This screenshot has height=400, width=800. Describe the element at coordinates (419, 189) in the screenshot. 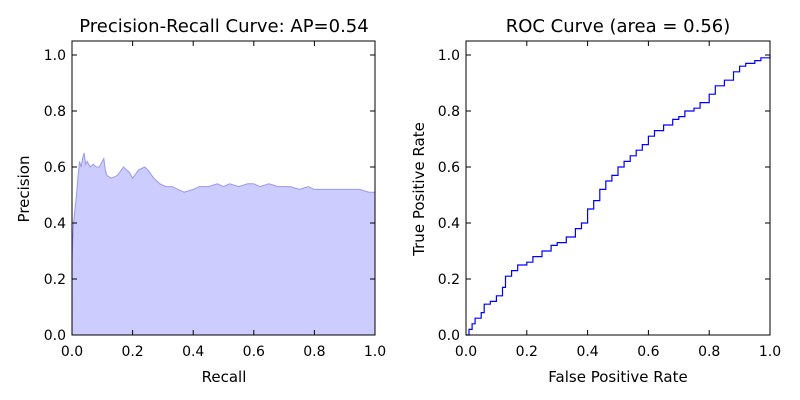

I see `y-axis-label: True Positive Rate` at that location.